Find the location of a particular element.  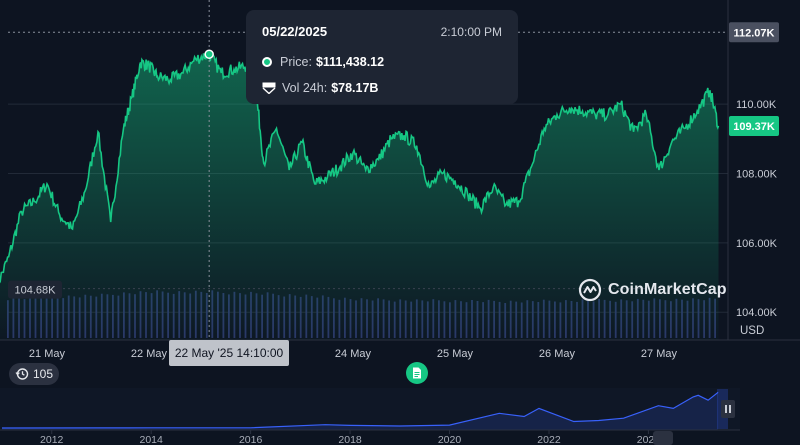

low-price-badge-bg is located at coordinates (35, 289).